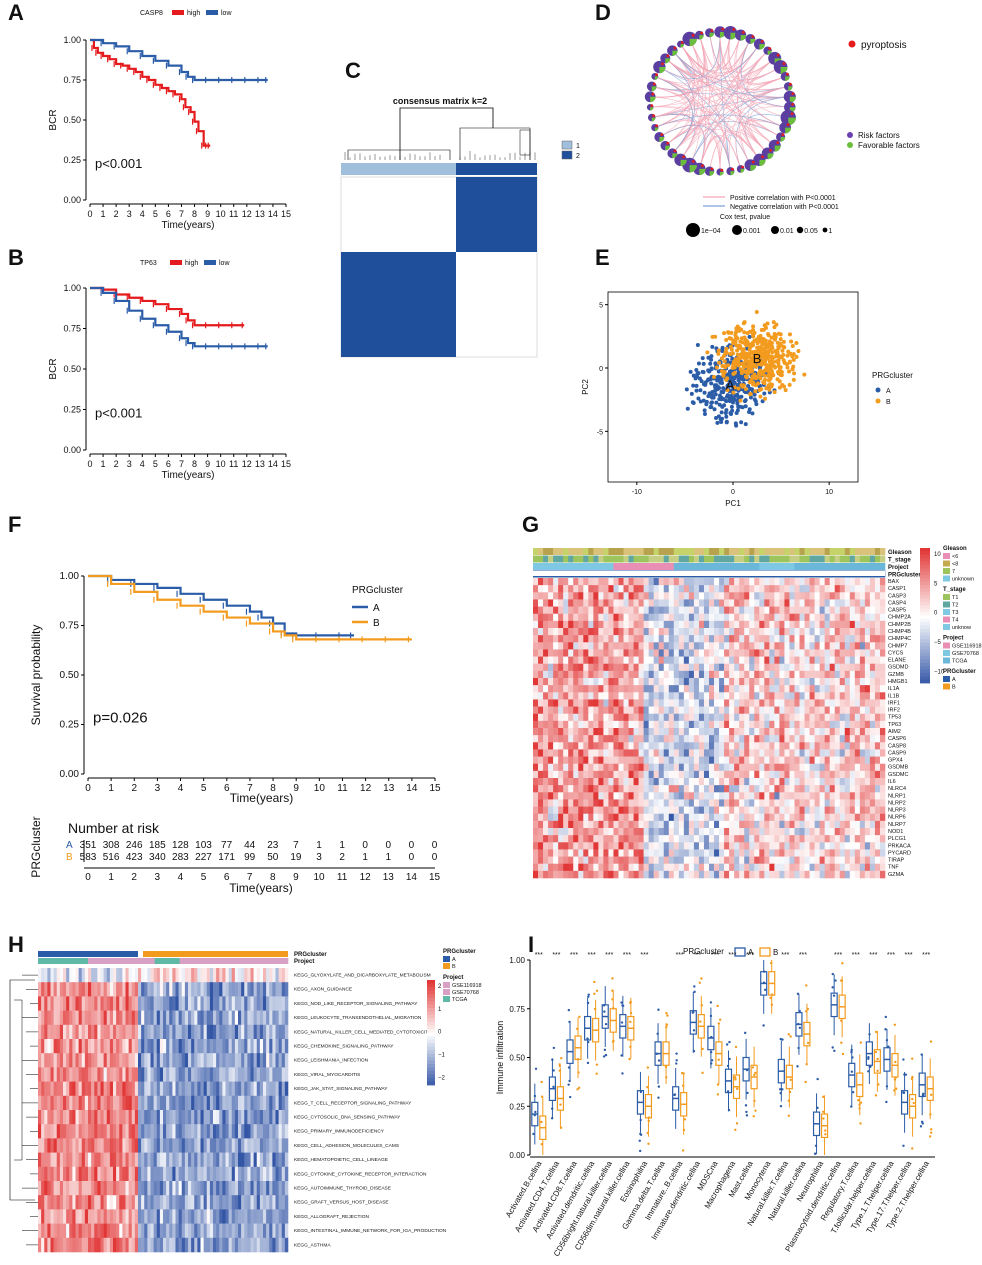  I want to click on x-tick-label: 4, so click(142, 214).